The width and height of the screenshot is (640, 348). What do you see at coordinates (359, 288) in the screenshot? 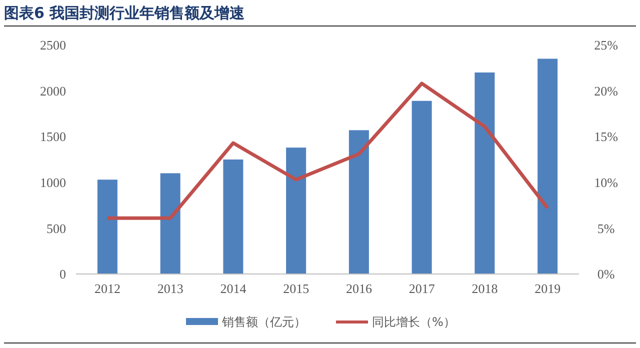
I see `x-tick-label: 2016` at bounding box center [359, 288].